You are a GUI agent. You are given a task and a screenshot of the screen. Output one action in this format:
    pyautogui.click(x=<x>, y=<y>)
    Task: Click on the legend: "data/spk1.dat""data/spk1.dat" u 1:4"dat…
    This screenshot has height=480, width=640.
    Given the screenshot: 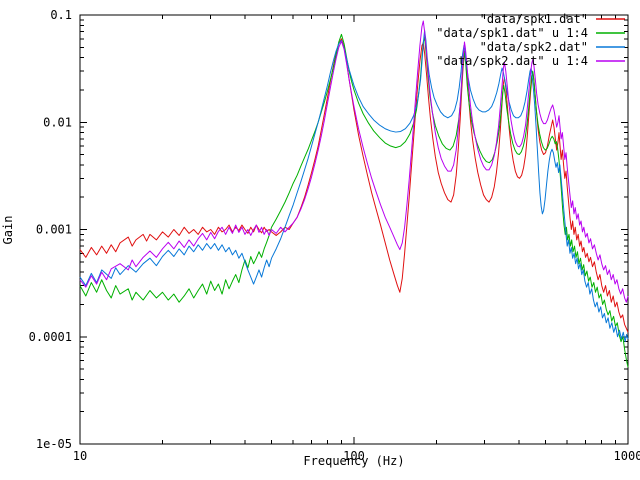 What is the action you would take?
    pyautogui.click(x=530, y=40)
    